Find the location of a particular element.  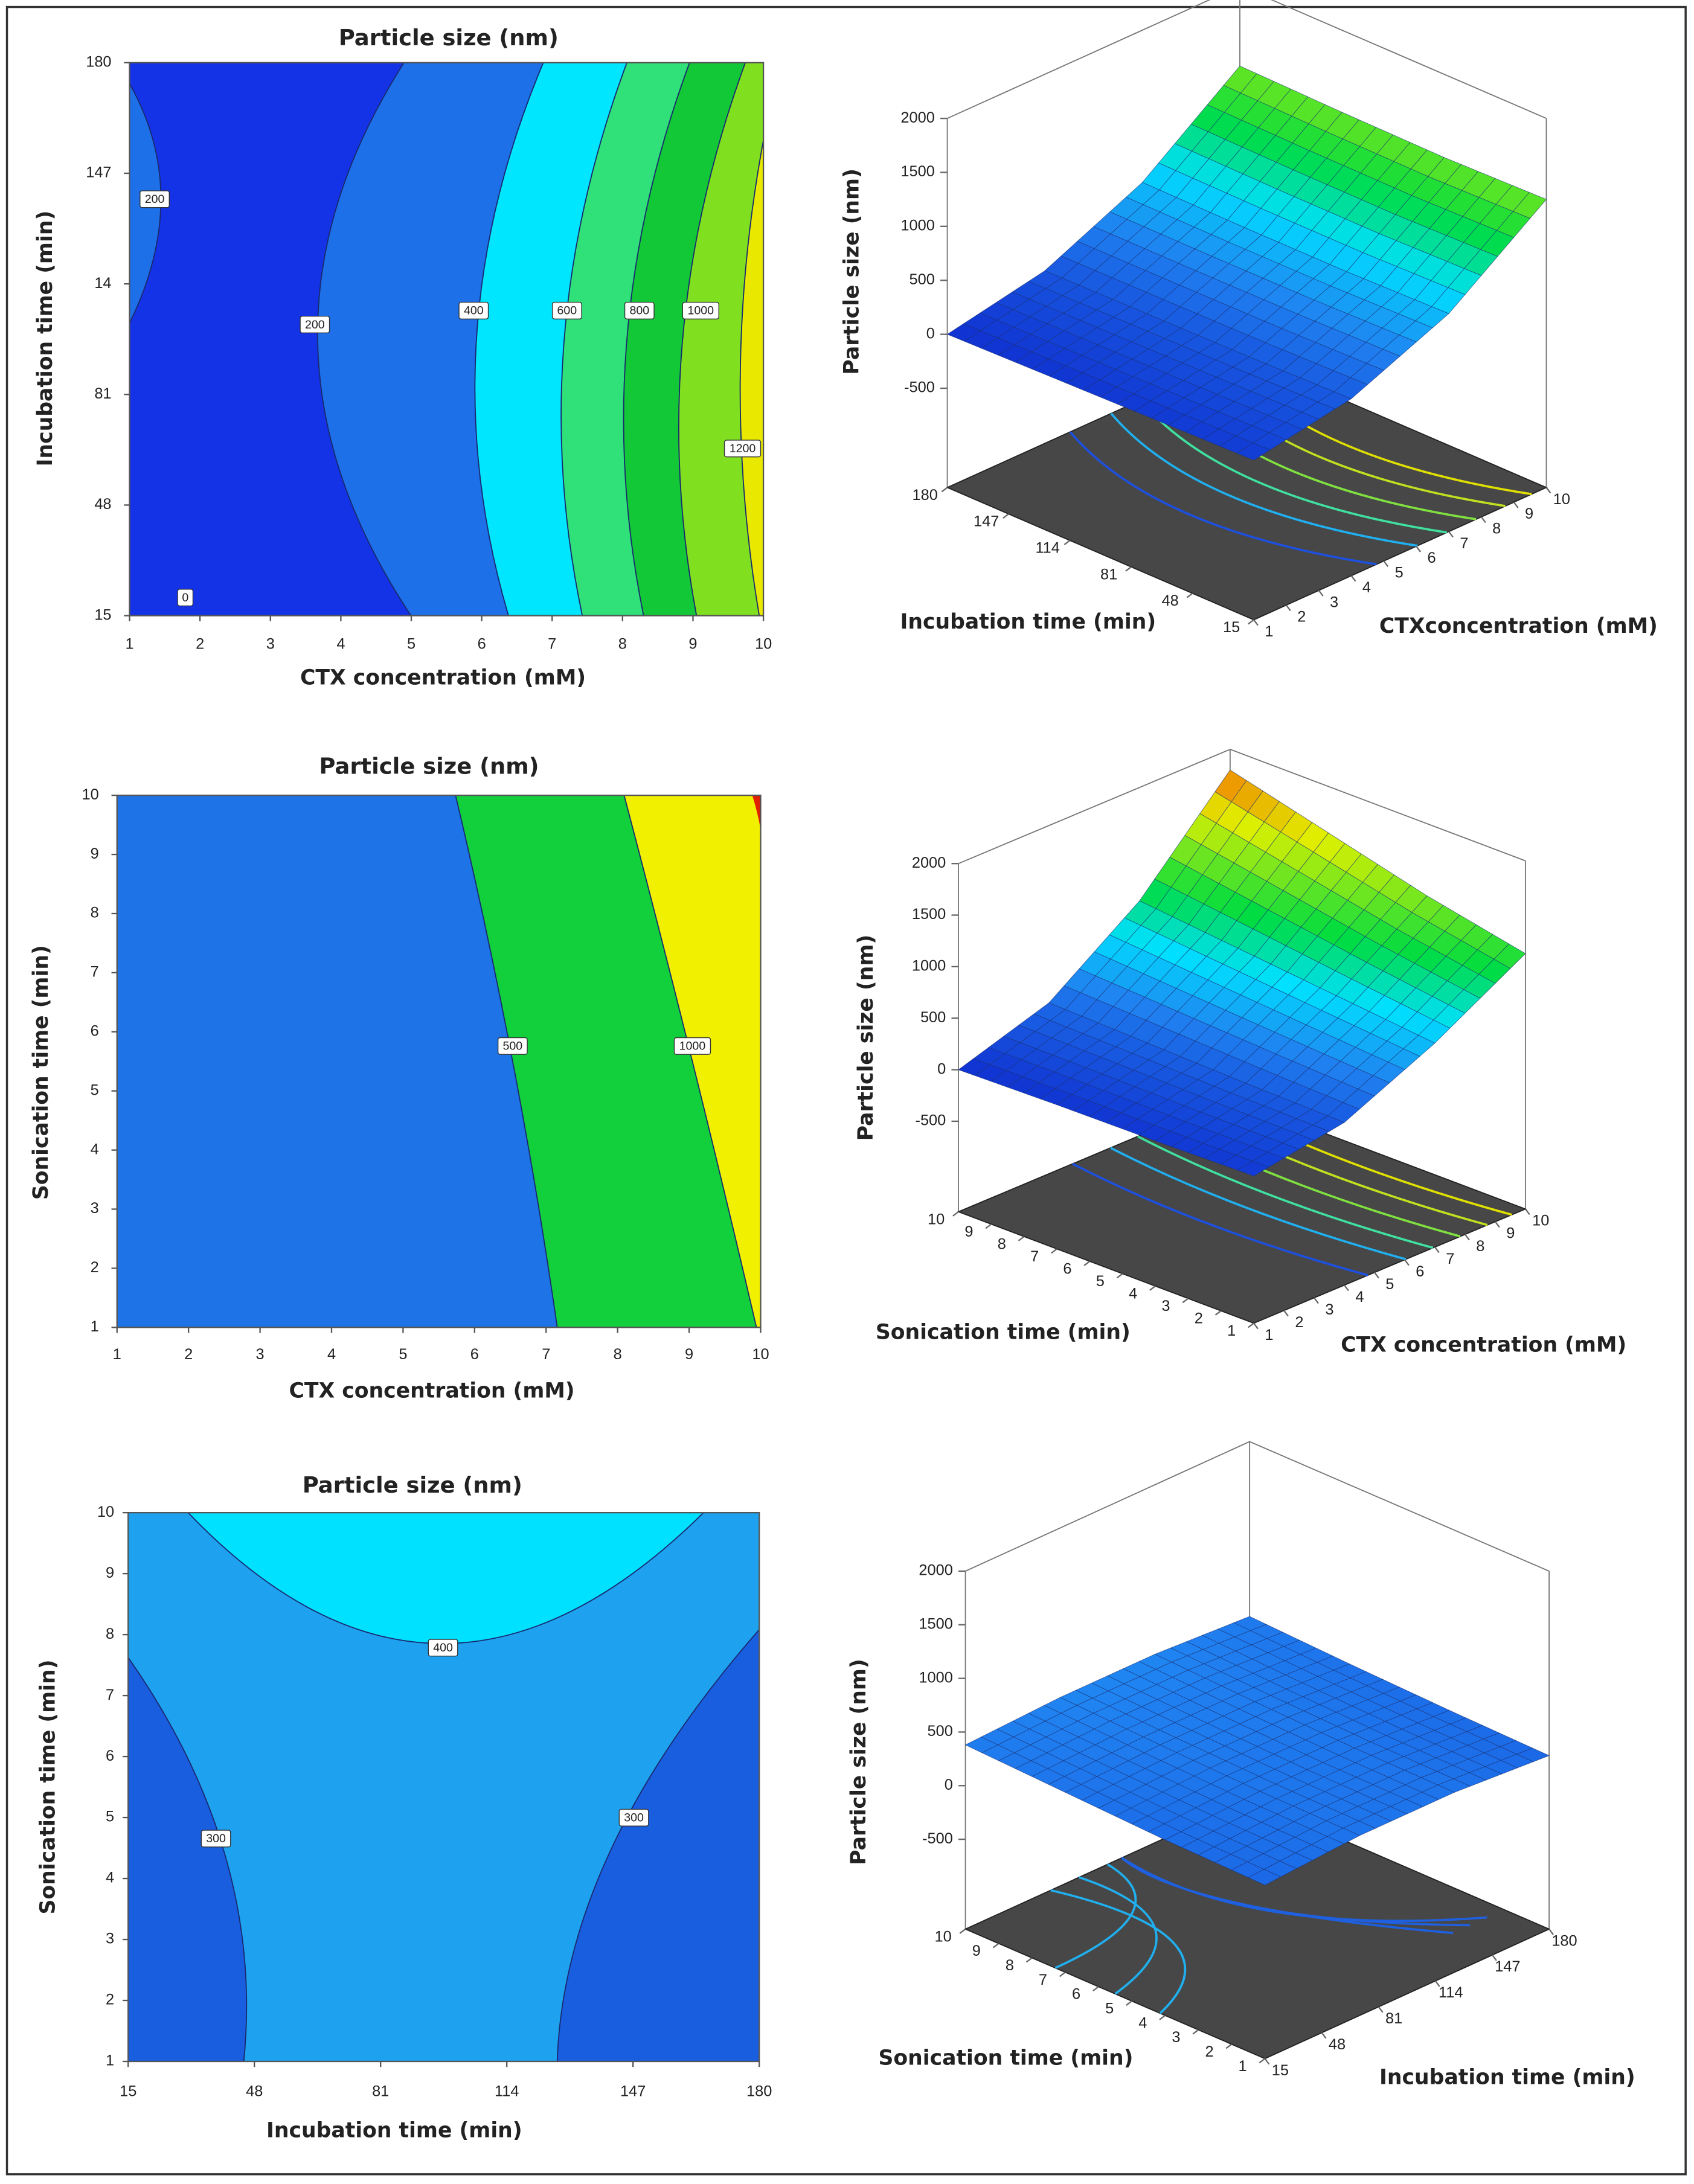

surface-patch is located at coordinates (1252, 1169).